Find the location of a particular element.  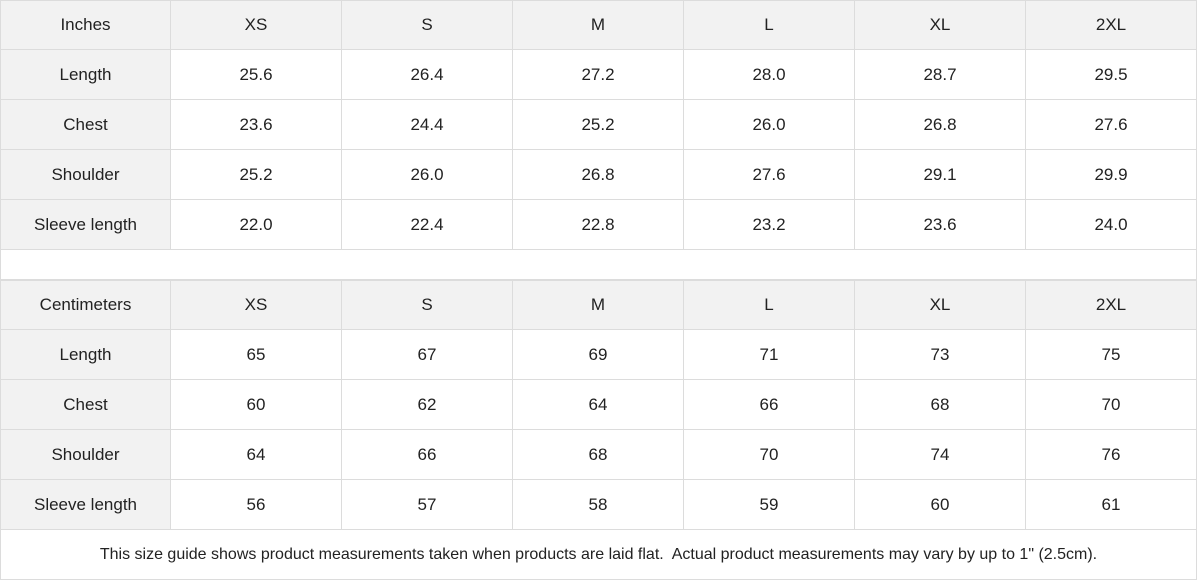

spacer is located at coordinates (598, 265).